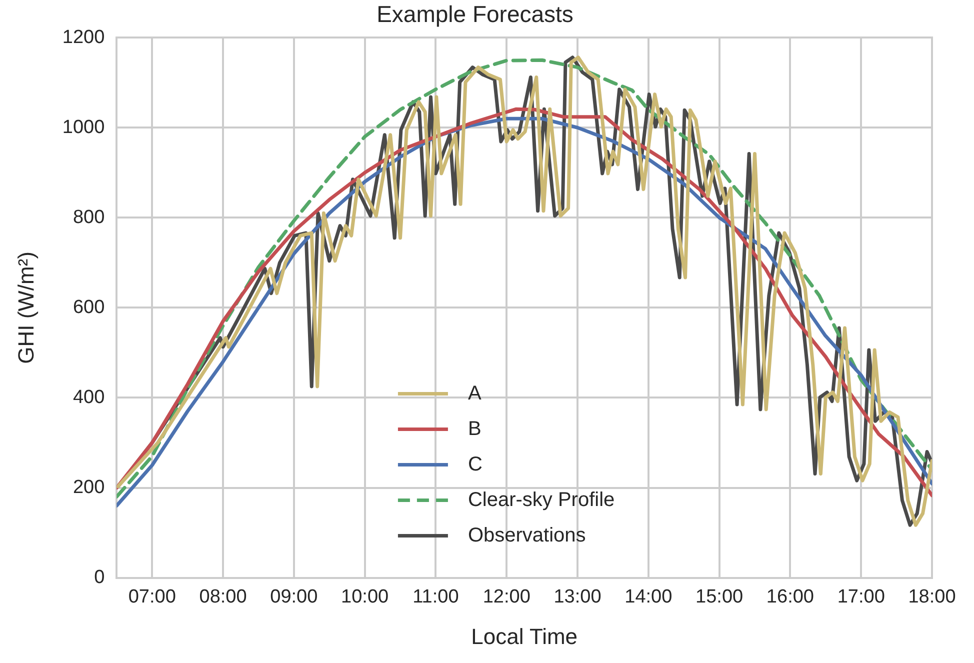 The height and width of the screenshot is (663, 974). Describe the element at coordinates (152, 597) in the screenshot. I see `x-tick-label: 07:00` at that location.